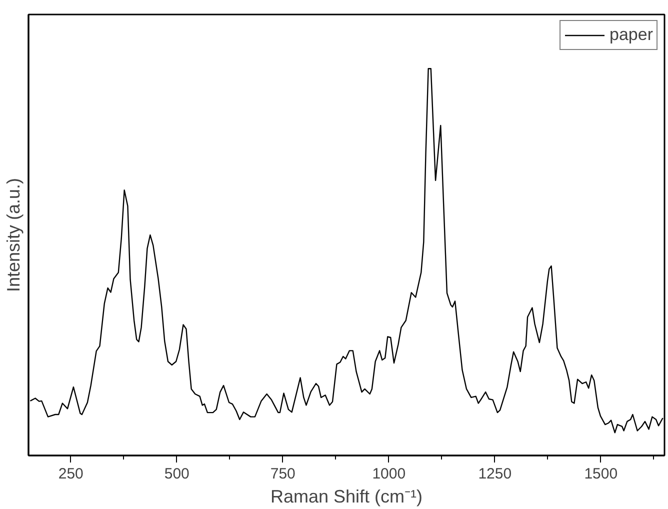  Describe the element at coordinates (71, 474) in the screenshot. I see `x-tick-label: 250` at that location.